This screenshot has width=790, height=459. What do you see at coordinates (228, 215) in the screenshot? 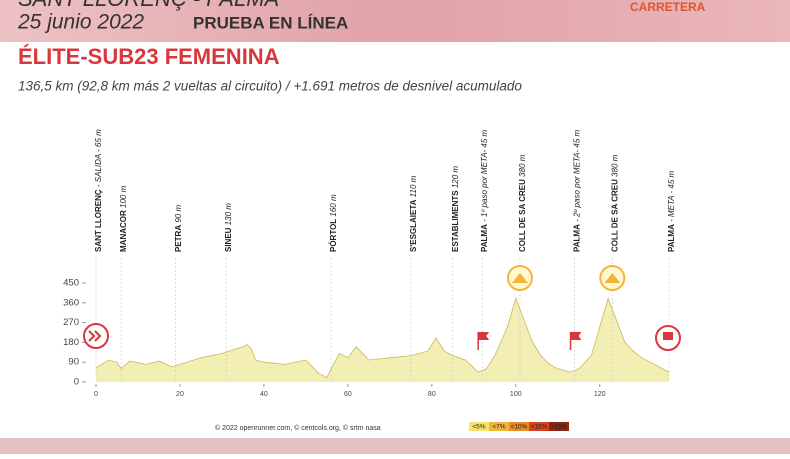
I see `waypoint-detail: 130 m` at bounding box center [228, 215].